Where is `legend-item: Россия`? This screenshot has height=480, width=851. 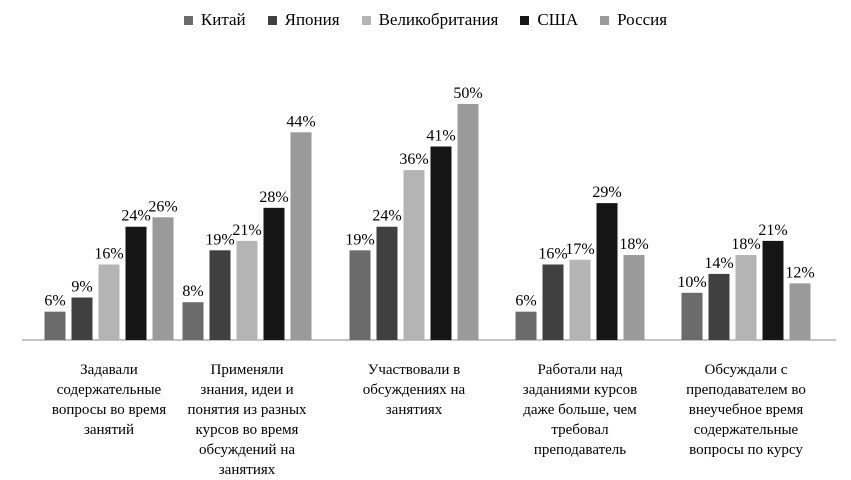 legend-item: Россия is located at coordinates (633, 20).